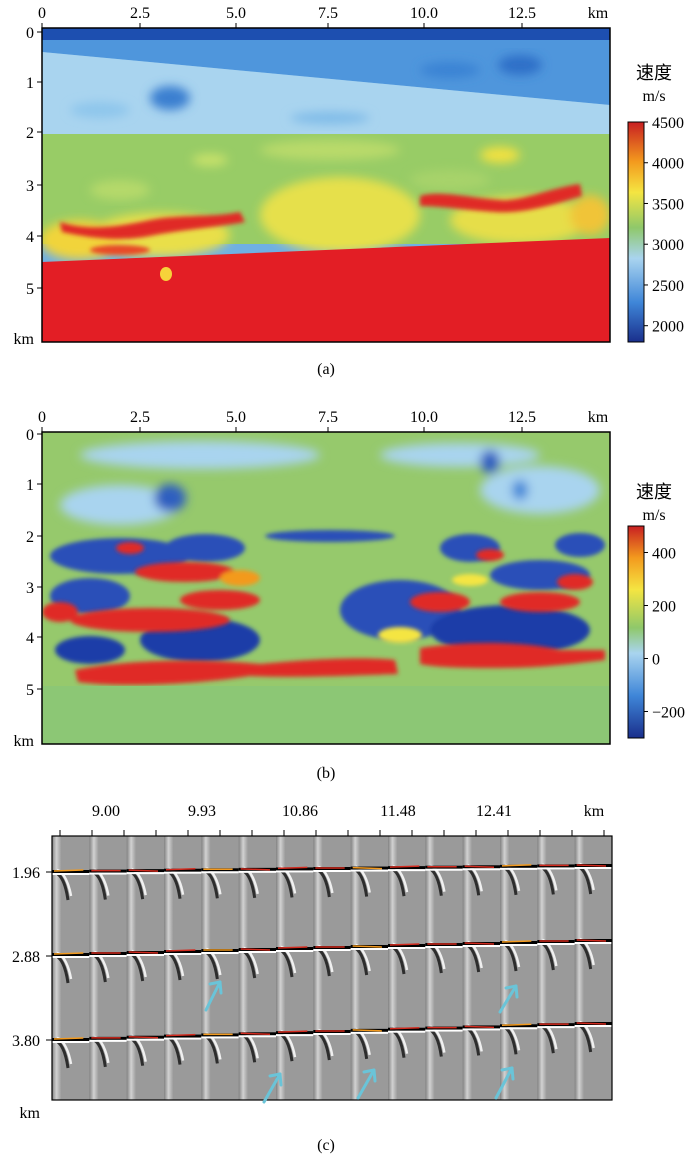 This screenshot has height=1163, width=700. Describe the element at coordinates (668, 123) in the screenshot. I see `panel-a-colorbar-tick-label: 4500` at that location.